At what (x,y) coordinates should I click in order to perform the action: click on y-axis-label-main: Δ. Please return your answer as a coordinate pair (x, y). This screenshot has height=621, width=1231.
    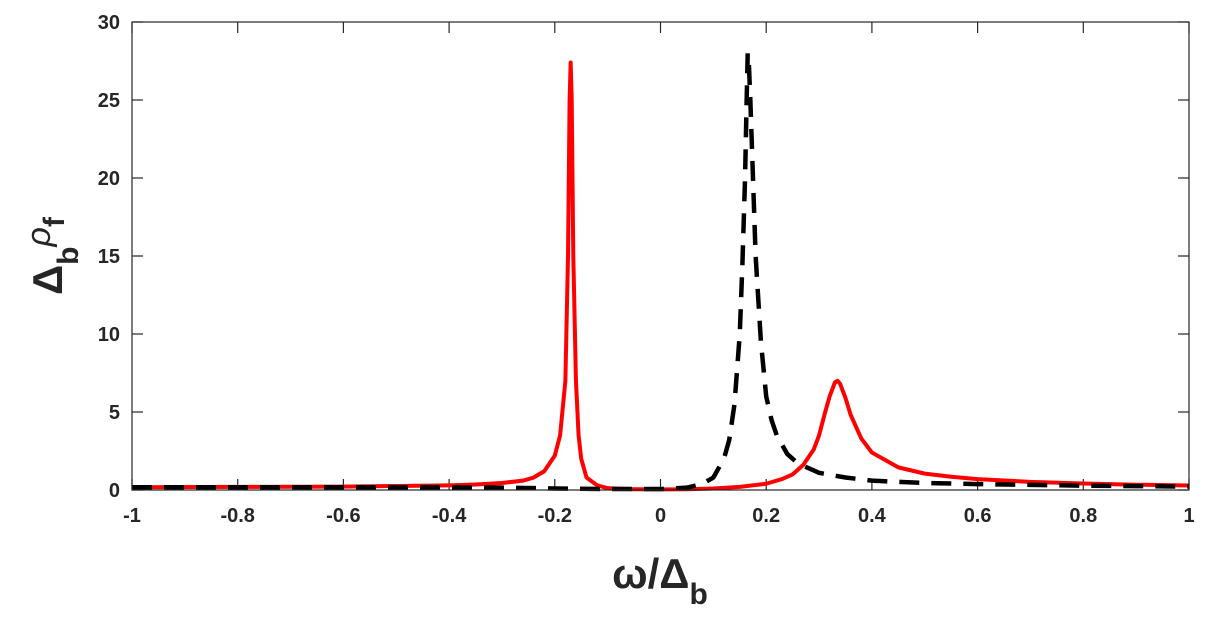
    Looking at the image, I should click on (47, 280).